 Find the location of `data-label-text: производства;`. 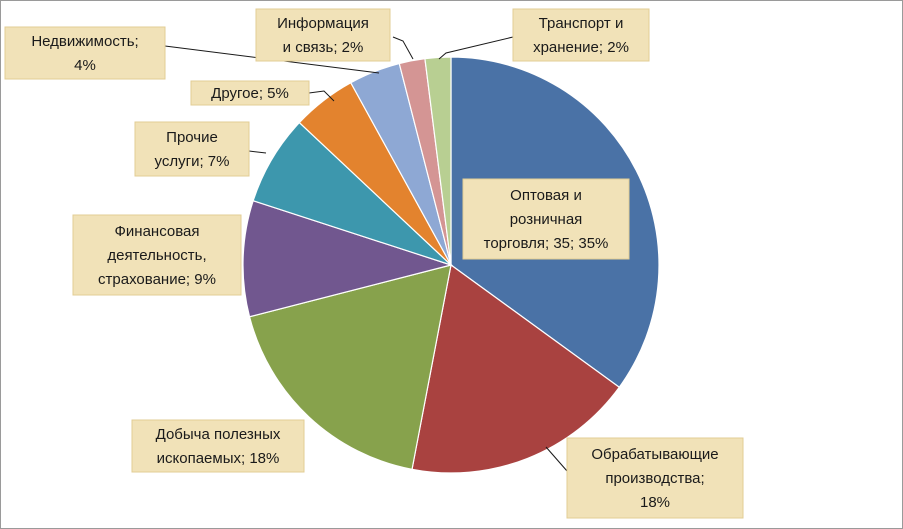

data-label-text: производства; is located at coordinates (654, 478).